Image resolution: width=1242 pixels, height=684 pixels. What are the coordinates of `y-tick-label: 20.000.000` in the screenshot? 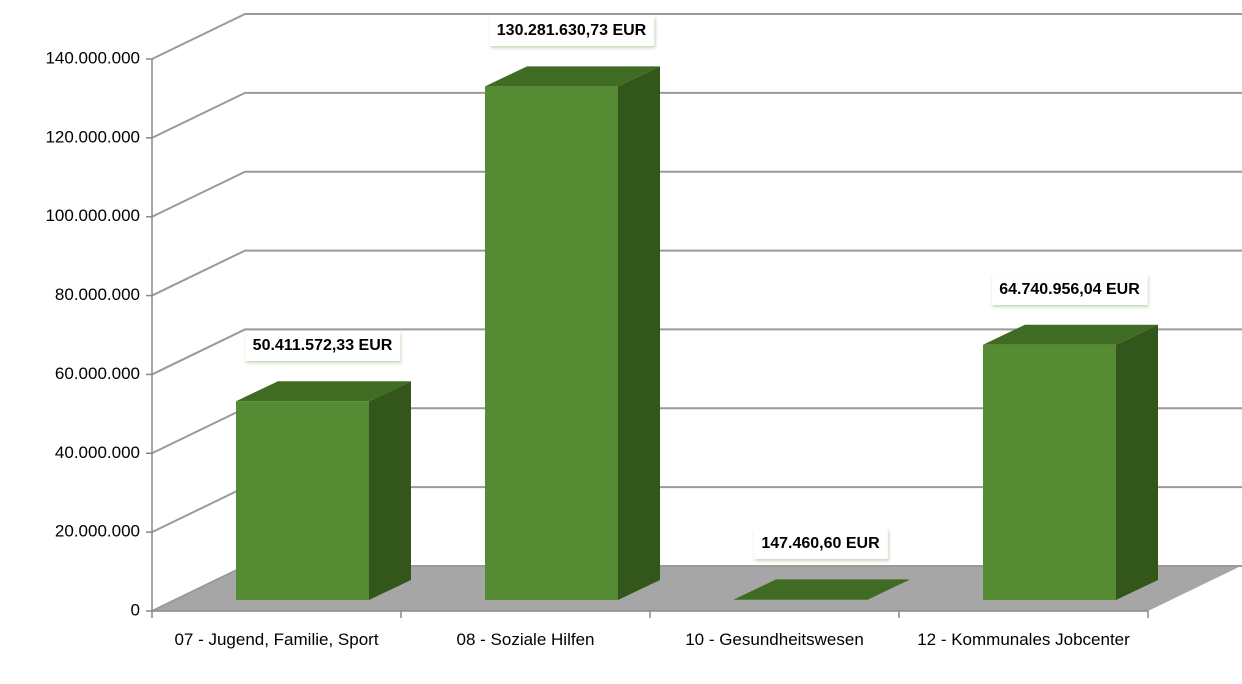 It's located at (97, 531).